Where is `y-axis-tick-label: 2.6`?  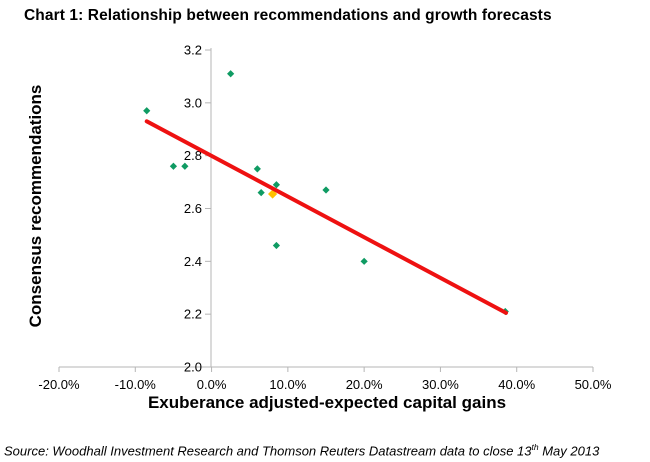
y-axis-tick-label: 2.6 is located at coordinates (193, 208).